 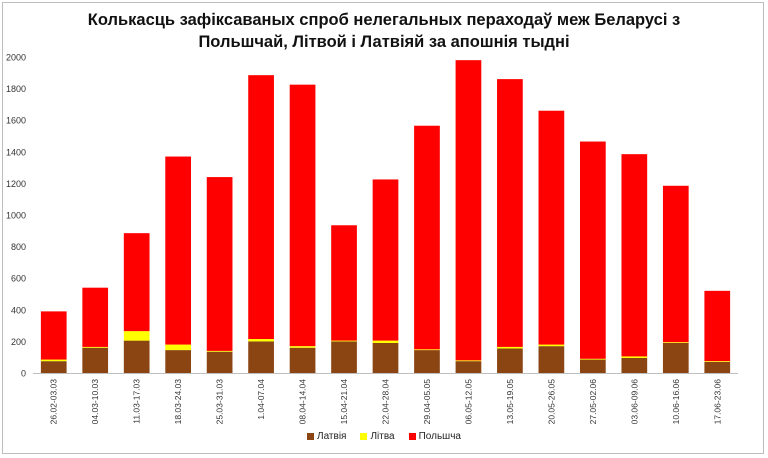 What do you see at coordinates (717, 402) in the screenshot?
I see `x-tick-label: 17.06-23.06` at bounding box center [717, 402].